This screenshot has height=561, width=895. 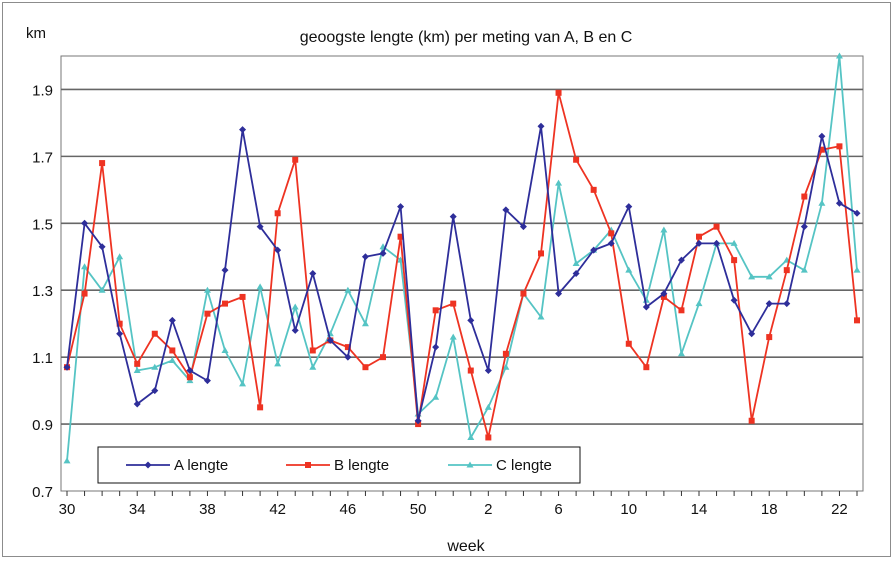 I want to click on legend-item: A lengte, so click(x=177, y=465).